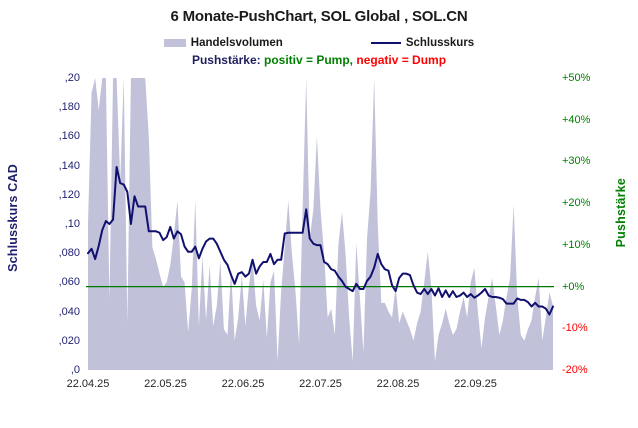  Describe the element at coordinates (69, 136) in the screenshot. I see `y-left-tick-label: ,160` at that location.